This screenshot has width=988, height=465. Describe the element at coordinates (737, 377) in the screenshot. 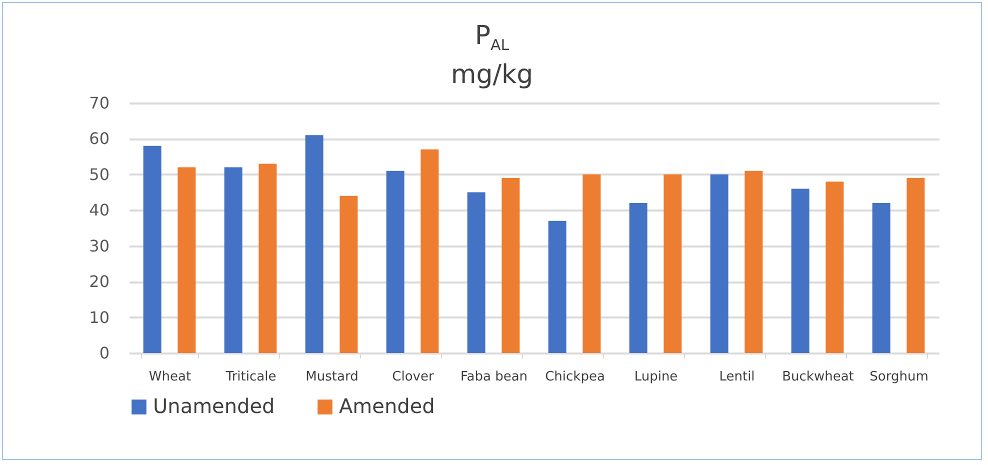

I see `x-tick-label: Lentil` at that location.